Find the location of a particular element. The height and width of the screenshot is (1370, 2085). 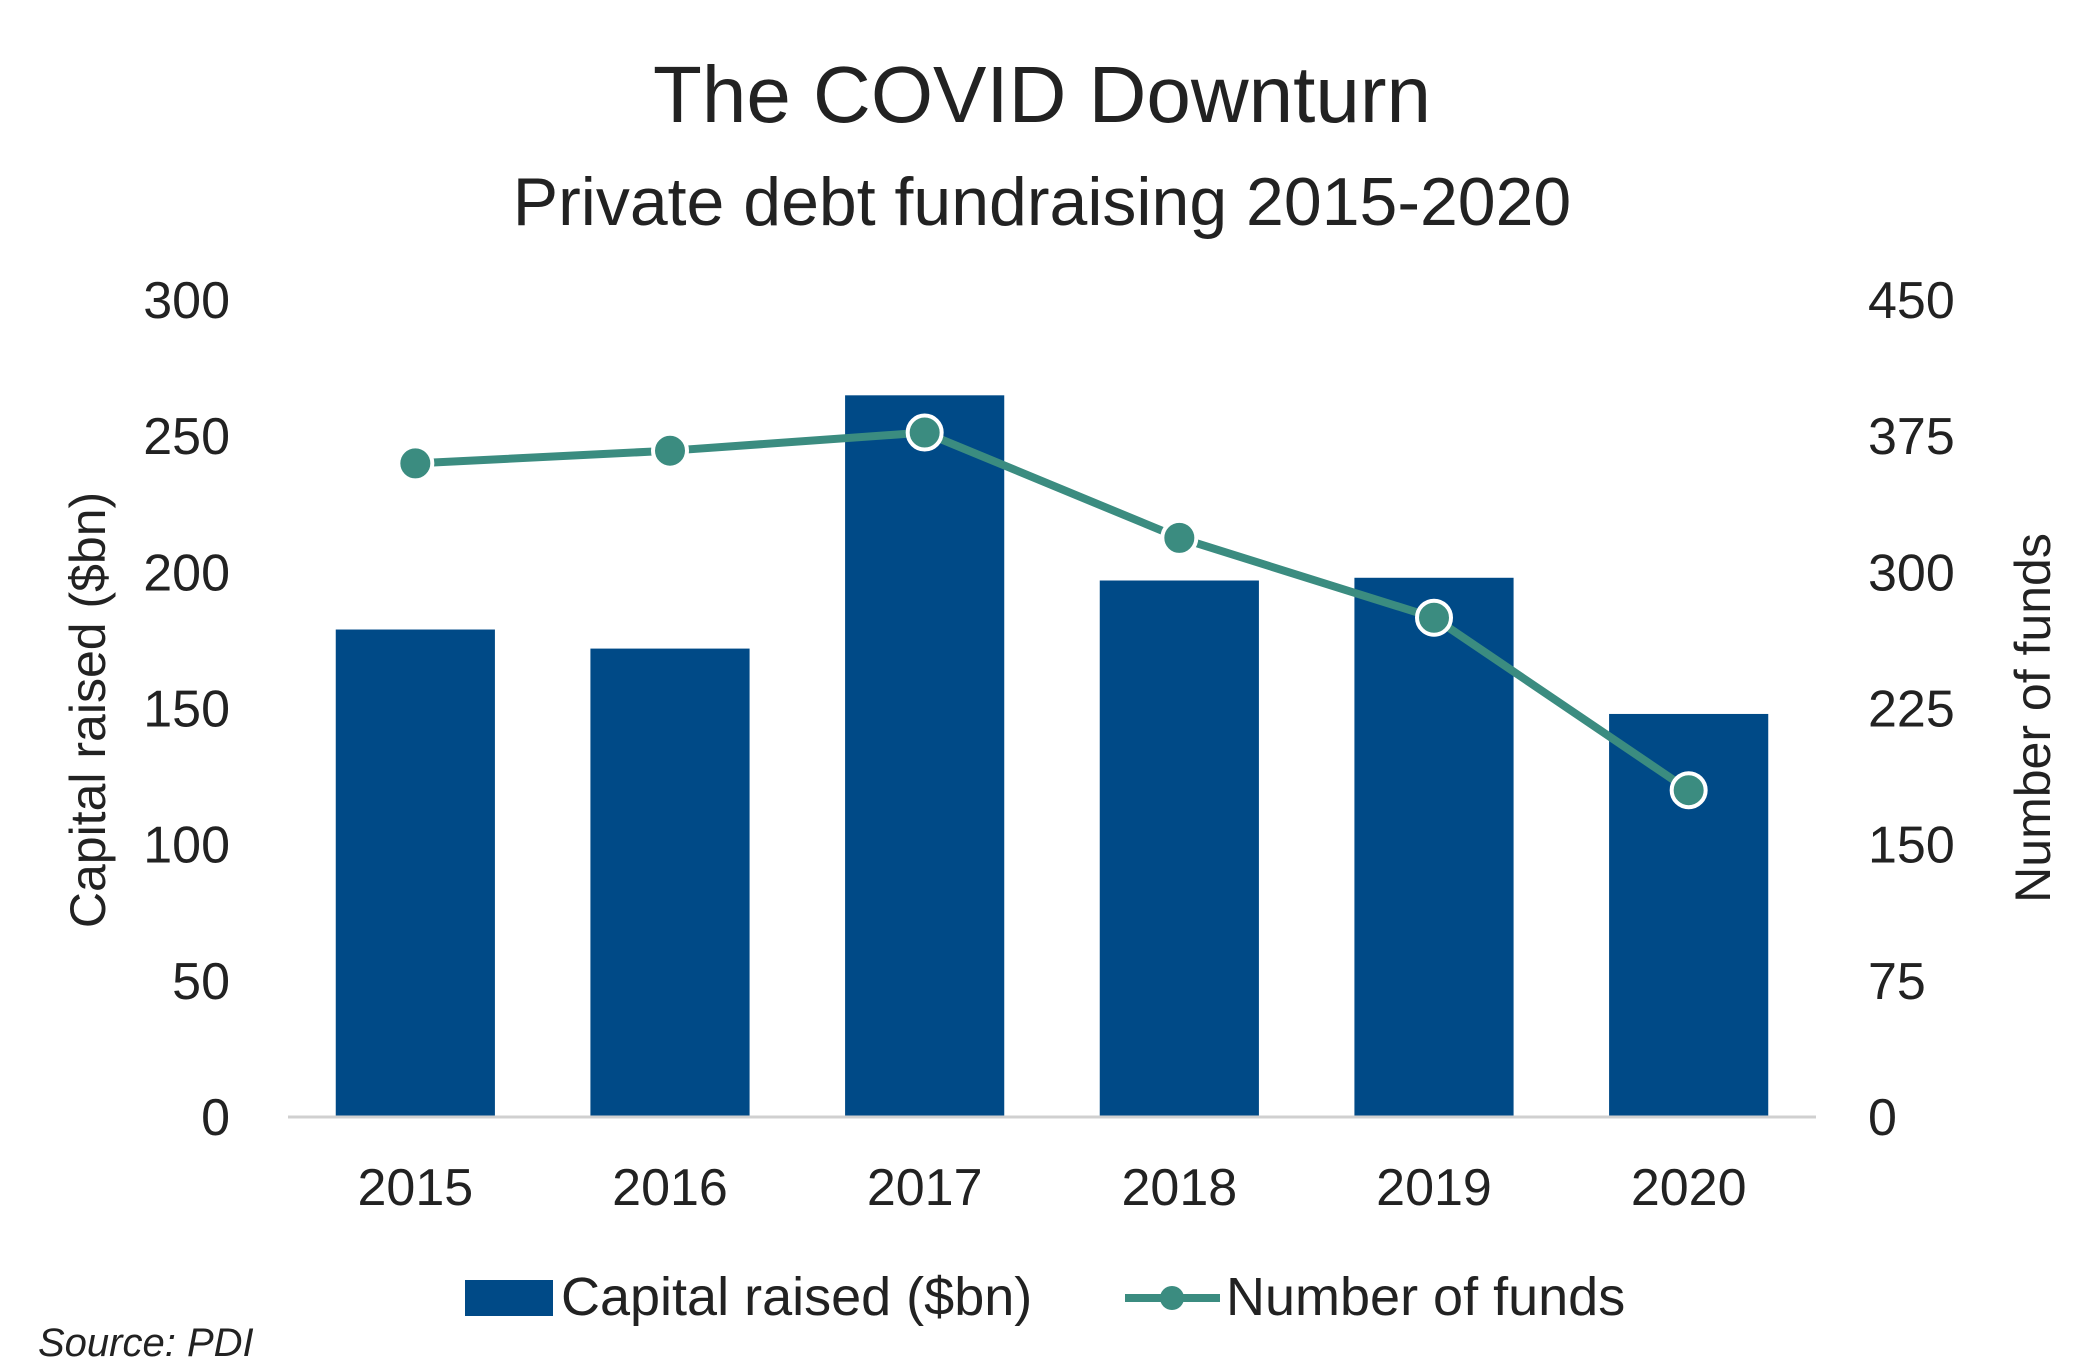

legend-bar-label: Capital raised ($bn) is located at coordinates (796, 1297).